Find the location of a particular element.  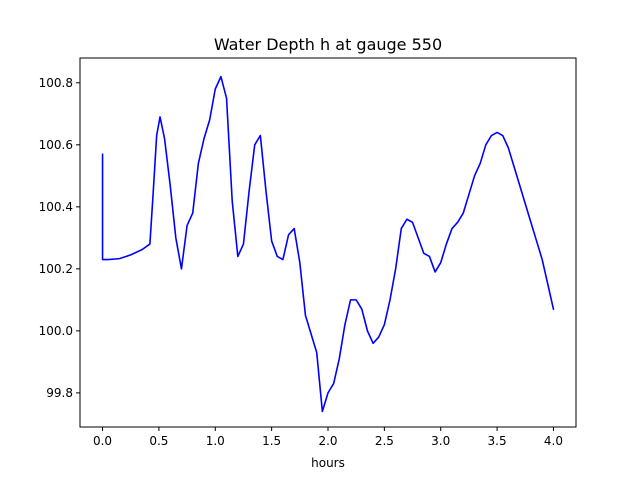

x-tick-label: 1.0 is located at coordinates (215, 441).